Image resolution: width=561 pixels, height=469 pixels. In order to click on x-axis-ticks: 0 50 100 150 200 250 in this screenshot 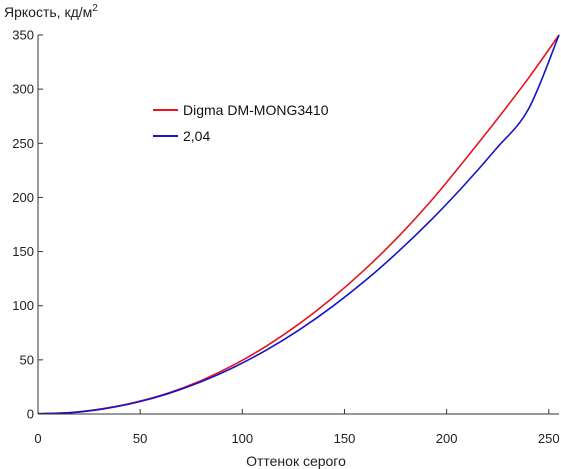, I will do `click(297, 427)`.